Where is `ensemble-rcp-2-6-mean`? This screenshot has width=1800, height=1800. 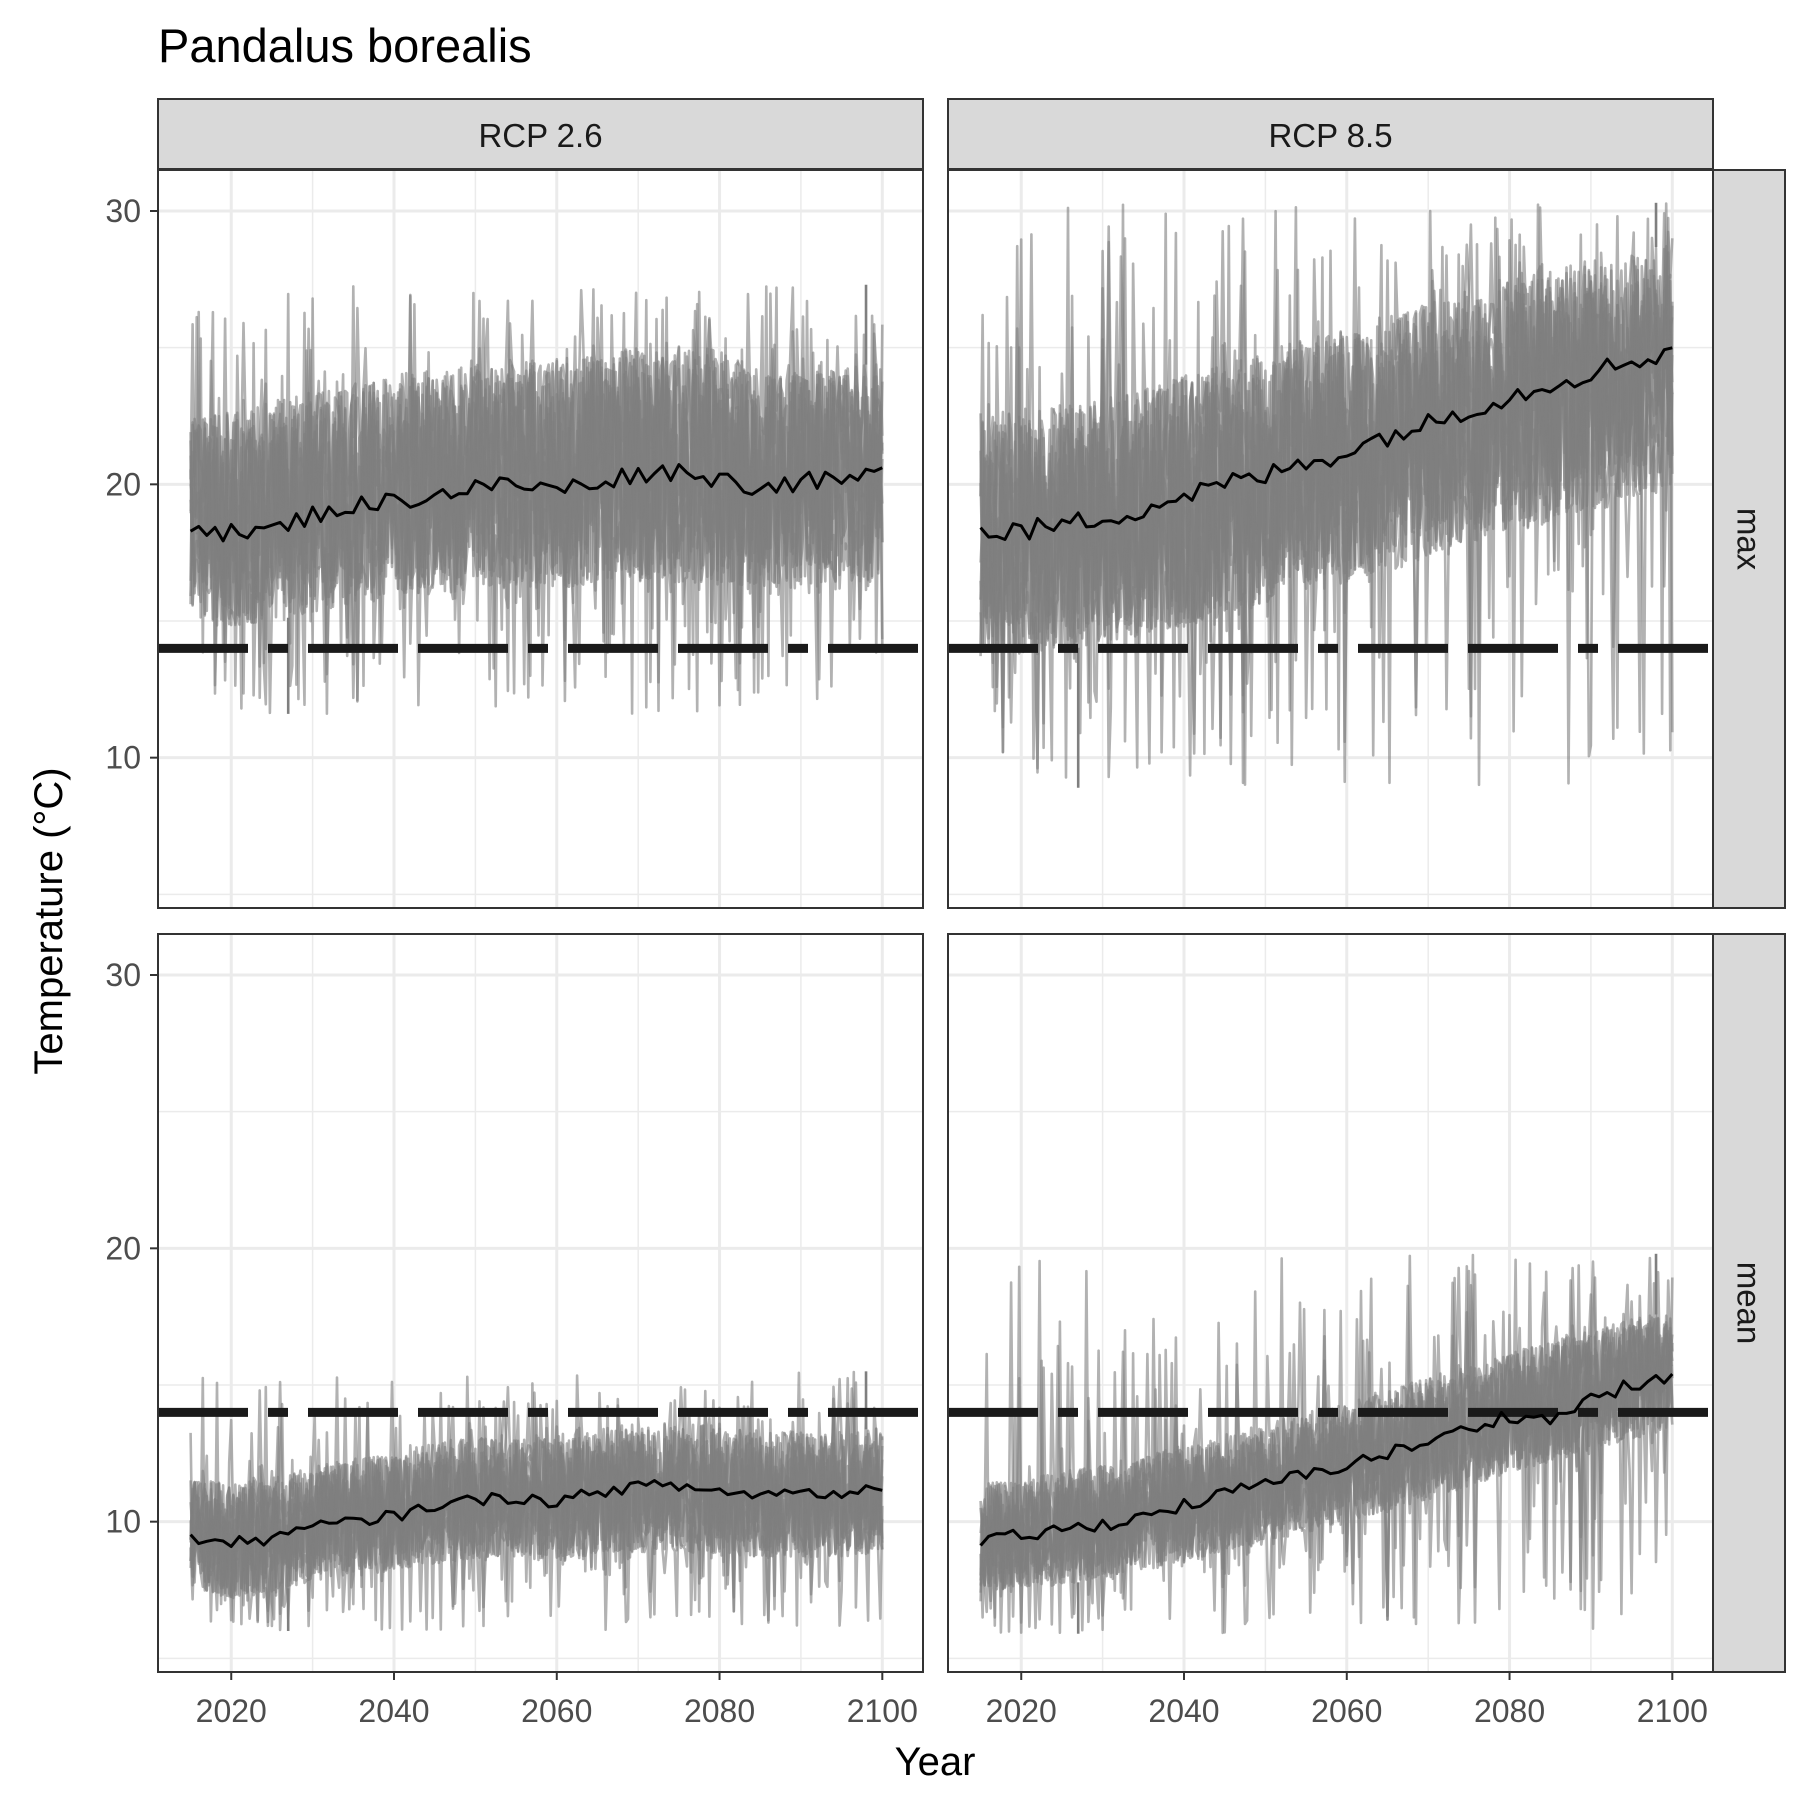
ensemble-rcp-2-6-mean is located at coordinates (536, 1501).